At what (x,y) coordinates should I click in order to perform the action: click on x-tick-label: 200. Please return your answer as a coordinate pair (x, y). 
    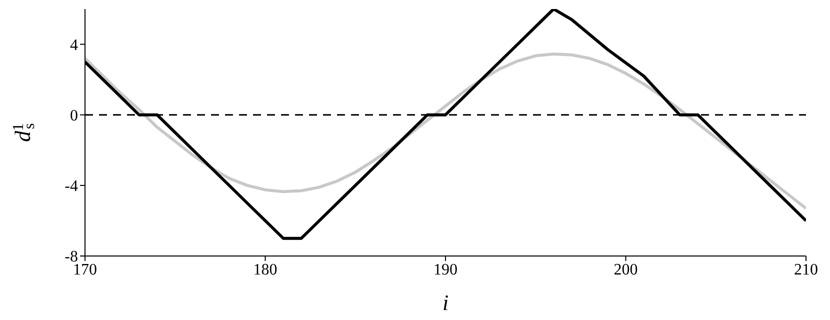
    Looking at the image, I should click on (626, 269).